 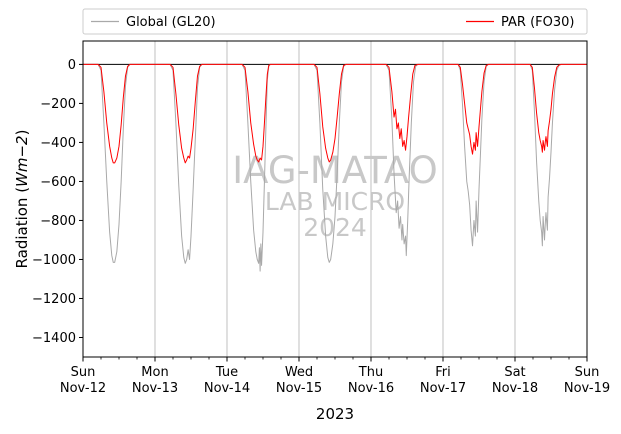 What do you see at coordinates (22, 228) in the screenshot?
I see `y-axis-title-prefix: Radiation (` at bounding box center [22, 228].